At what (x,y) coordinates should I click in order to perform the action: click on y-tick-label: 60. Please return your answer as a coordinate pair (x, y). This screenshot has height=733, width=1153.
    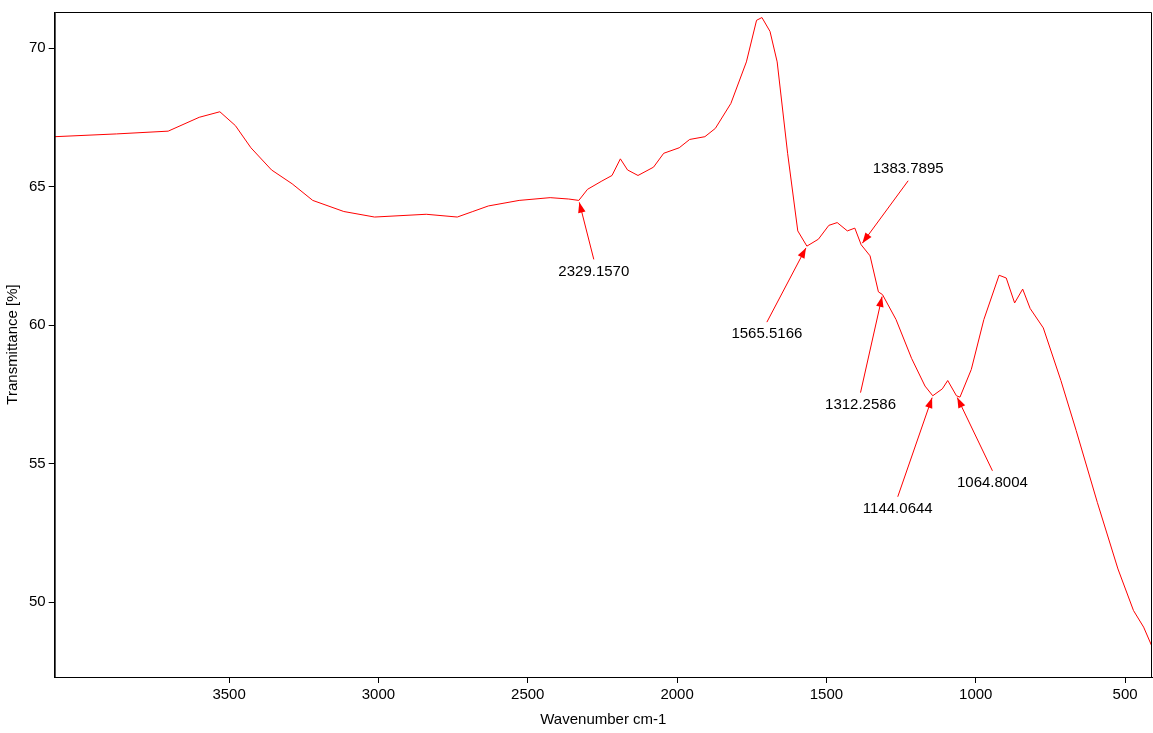
    Looking at the image, I should click on (37, 324).